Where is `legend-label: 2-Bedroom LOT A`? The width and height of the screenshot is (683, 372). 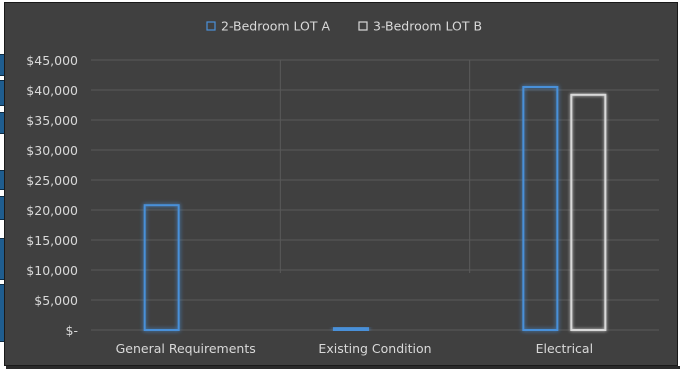 legend-label: 2-Bedroom LOT A is located at coordinates (275, 26).